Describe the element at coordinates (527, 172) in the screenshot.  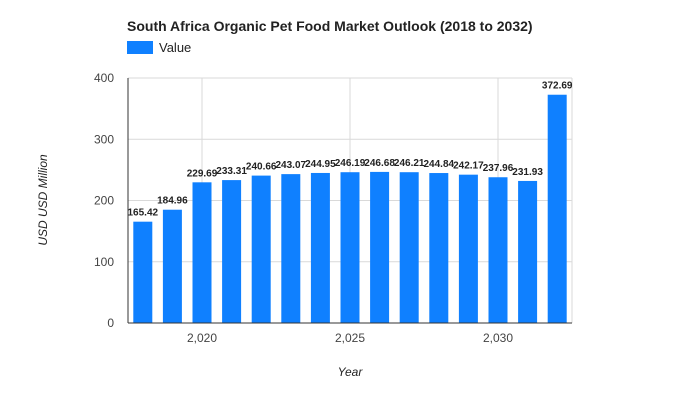
I see `bar-value-label: 231.93` at that location.